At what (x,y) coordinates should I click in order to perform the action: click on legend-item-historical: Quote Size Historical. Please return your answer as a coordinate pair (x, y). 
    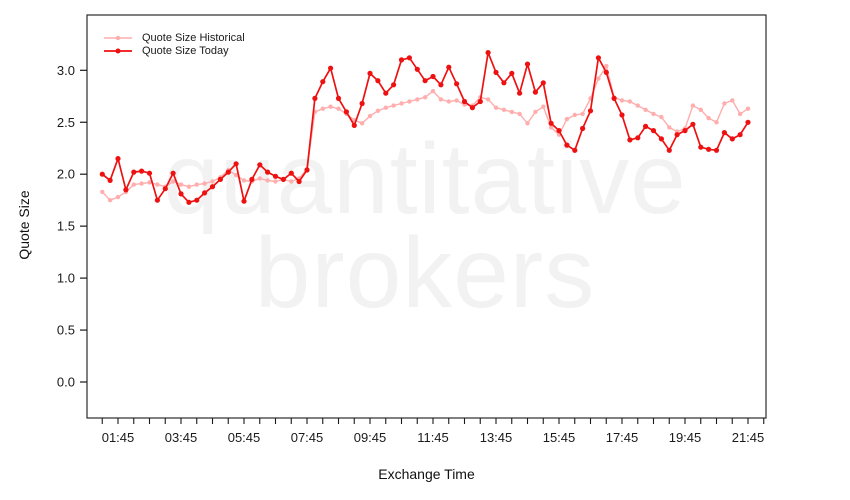
    Looking at the image, I should click on (174, 37).